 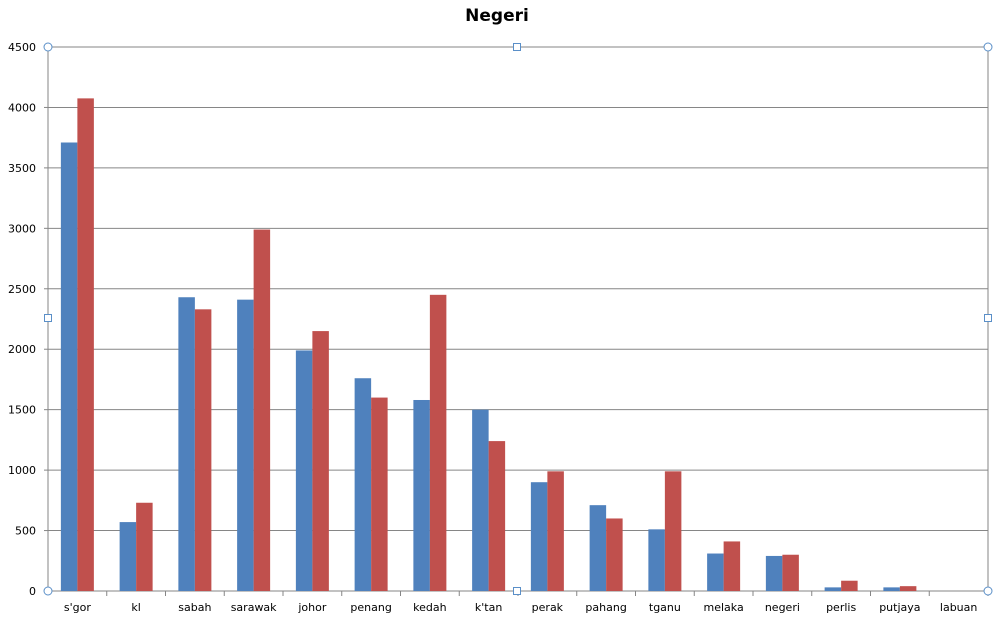 What do you see at coordinates (194, 607) in the screenshot?
I see `x-tick-label: sabah` at bounding box center [194, 607].